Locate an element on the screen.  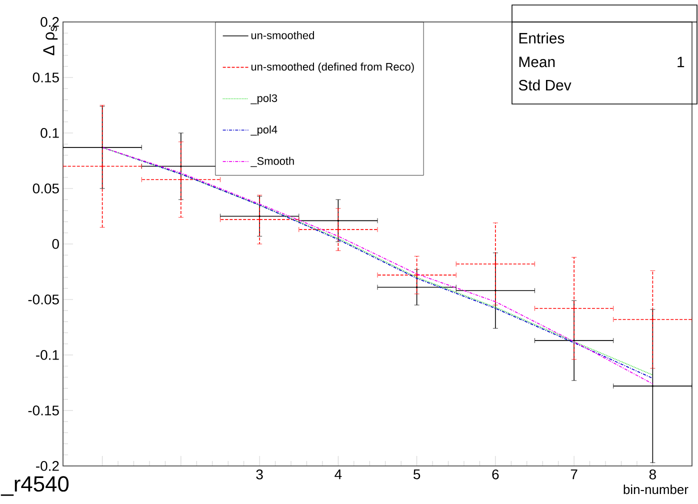
y-tick-label: -0.1 is located at coordinates (47, 355).